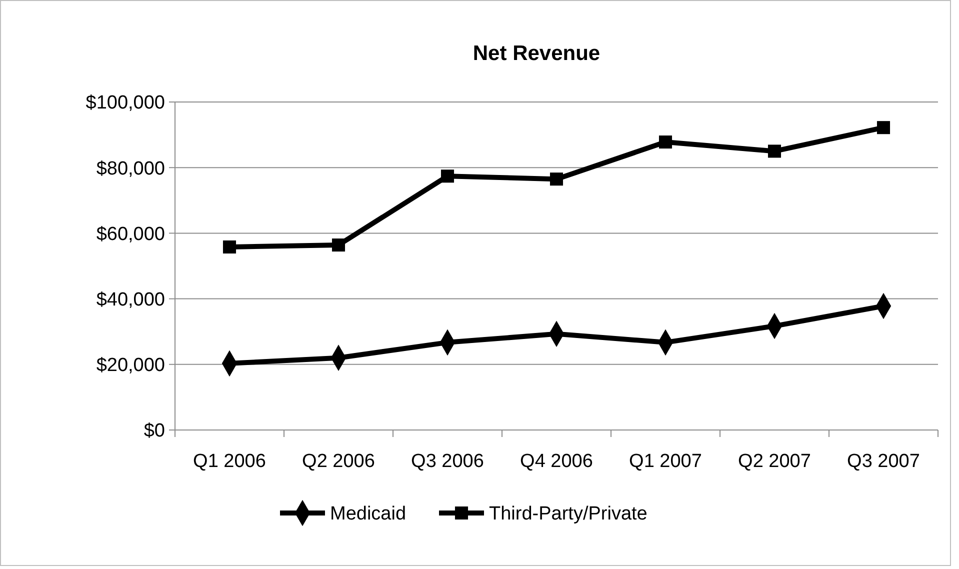 This screenshot has height=569, width=959. What do you see at coordinates (447, 461) in the screenshot?
I see `x-tick-label: Q3 2006` at bounding box center [447, 461].